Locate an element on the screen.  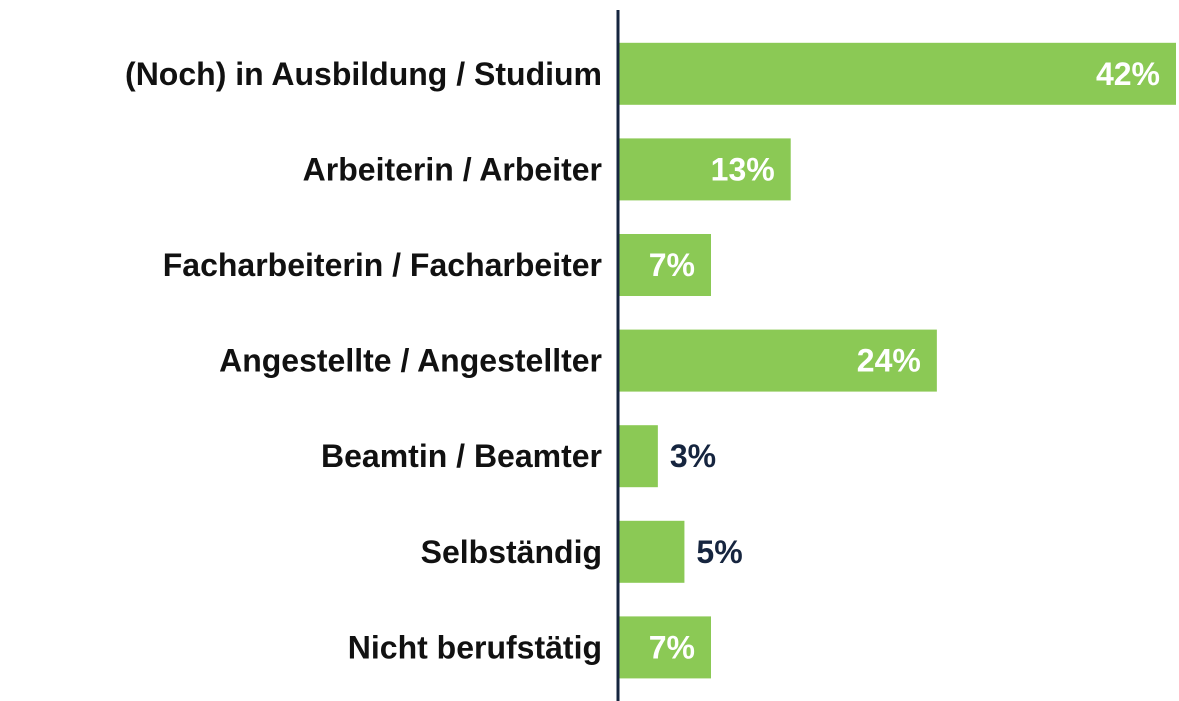
value-label: 24% is located at coordinates (889, 361).